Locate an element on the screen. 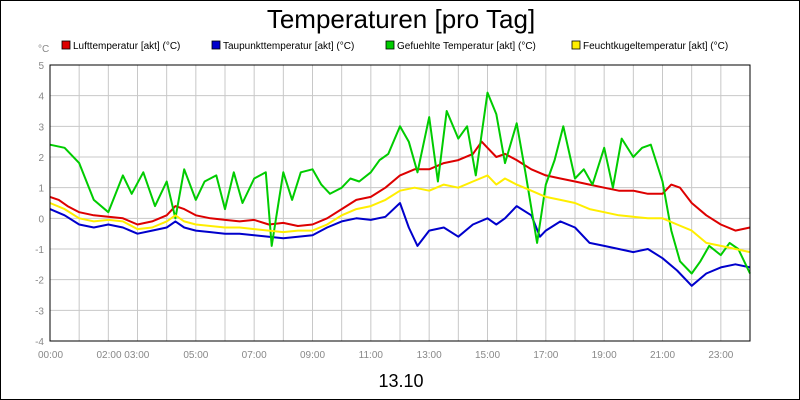  y-tick-label: 3 is located at coordinates (41, 127).